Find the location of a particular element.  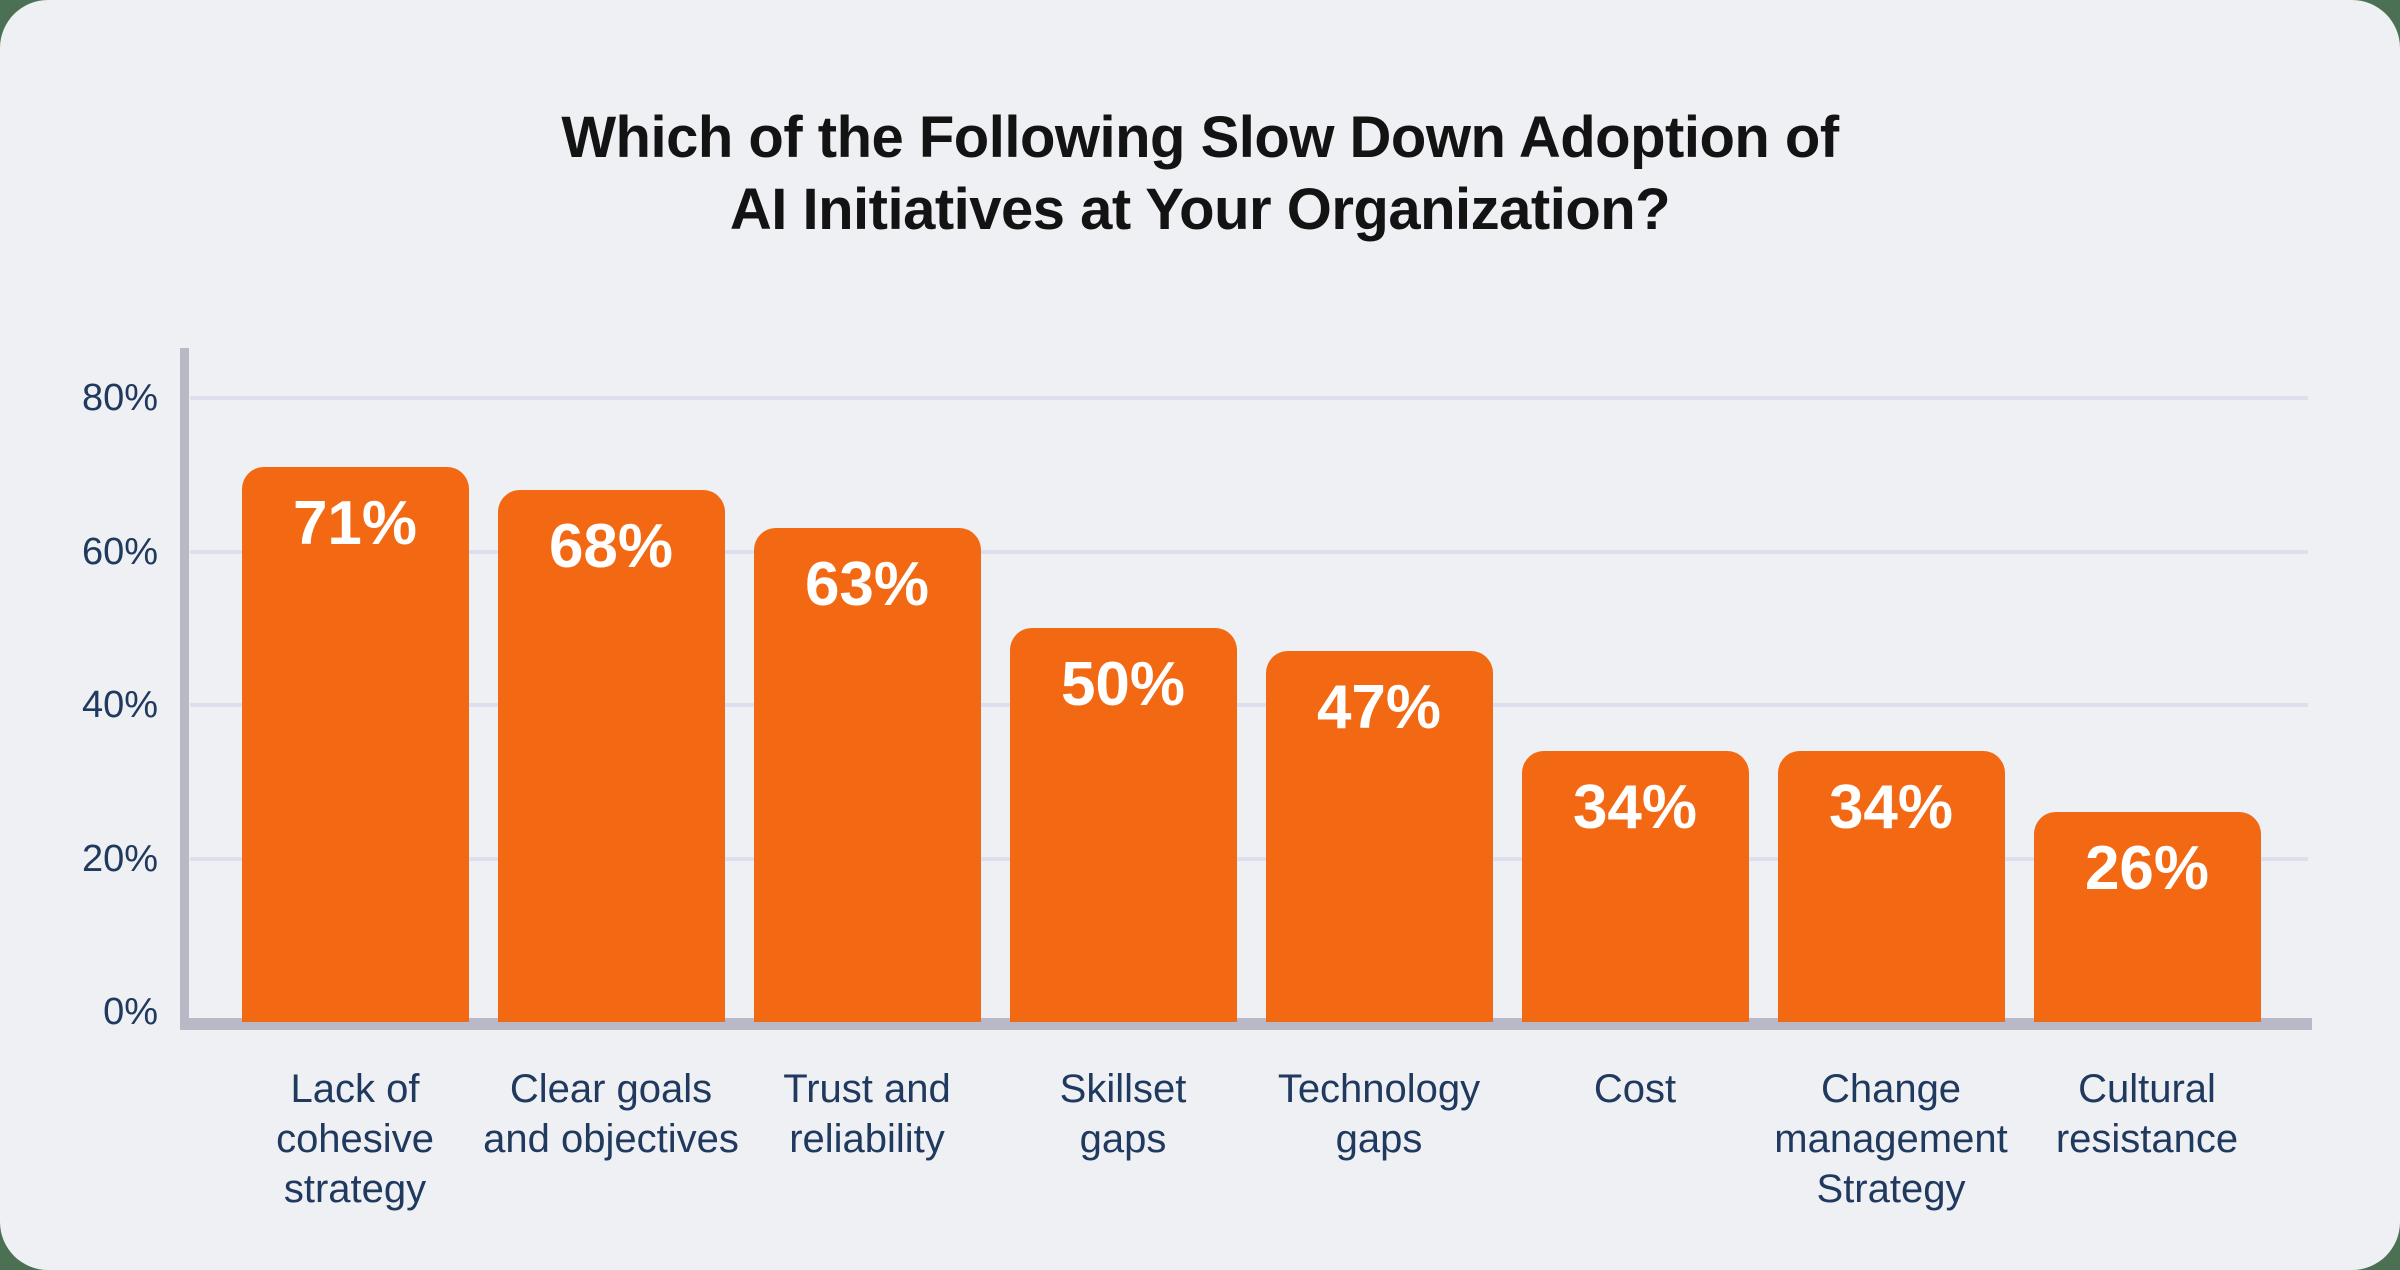

y-tick-label-80: 80% is located at coordinates (119, 398).